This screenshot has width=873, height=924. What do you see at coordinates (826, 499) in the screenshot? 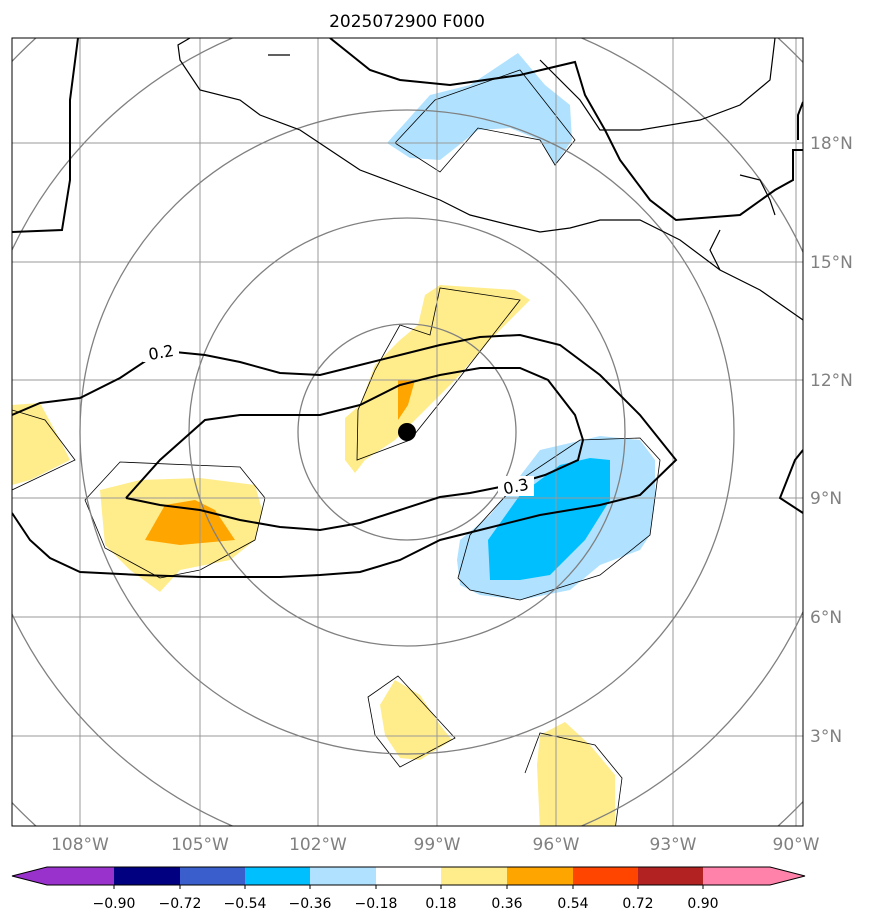
I see `lat-label: 9°N` at bounding box center [826, 499].